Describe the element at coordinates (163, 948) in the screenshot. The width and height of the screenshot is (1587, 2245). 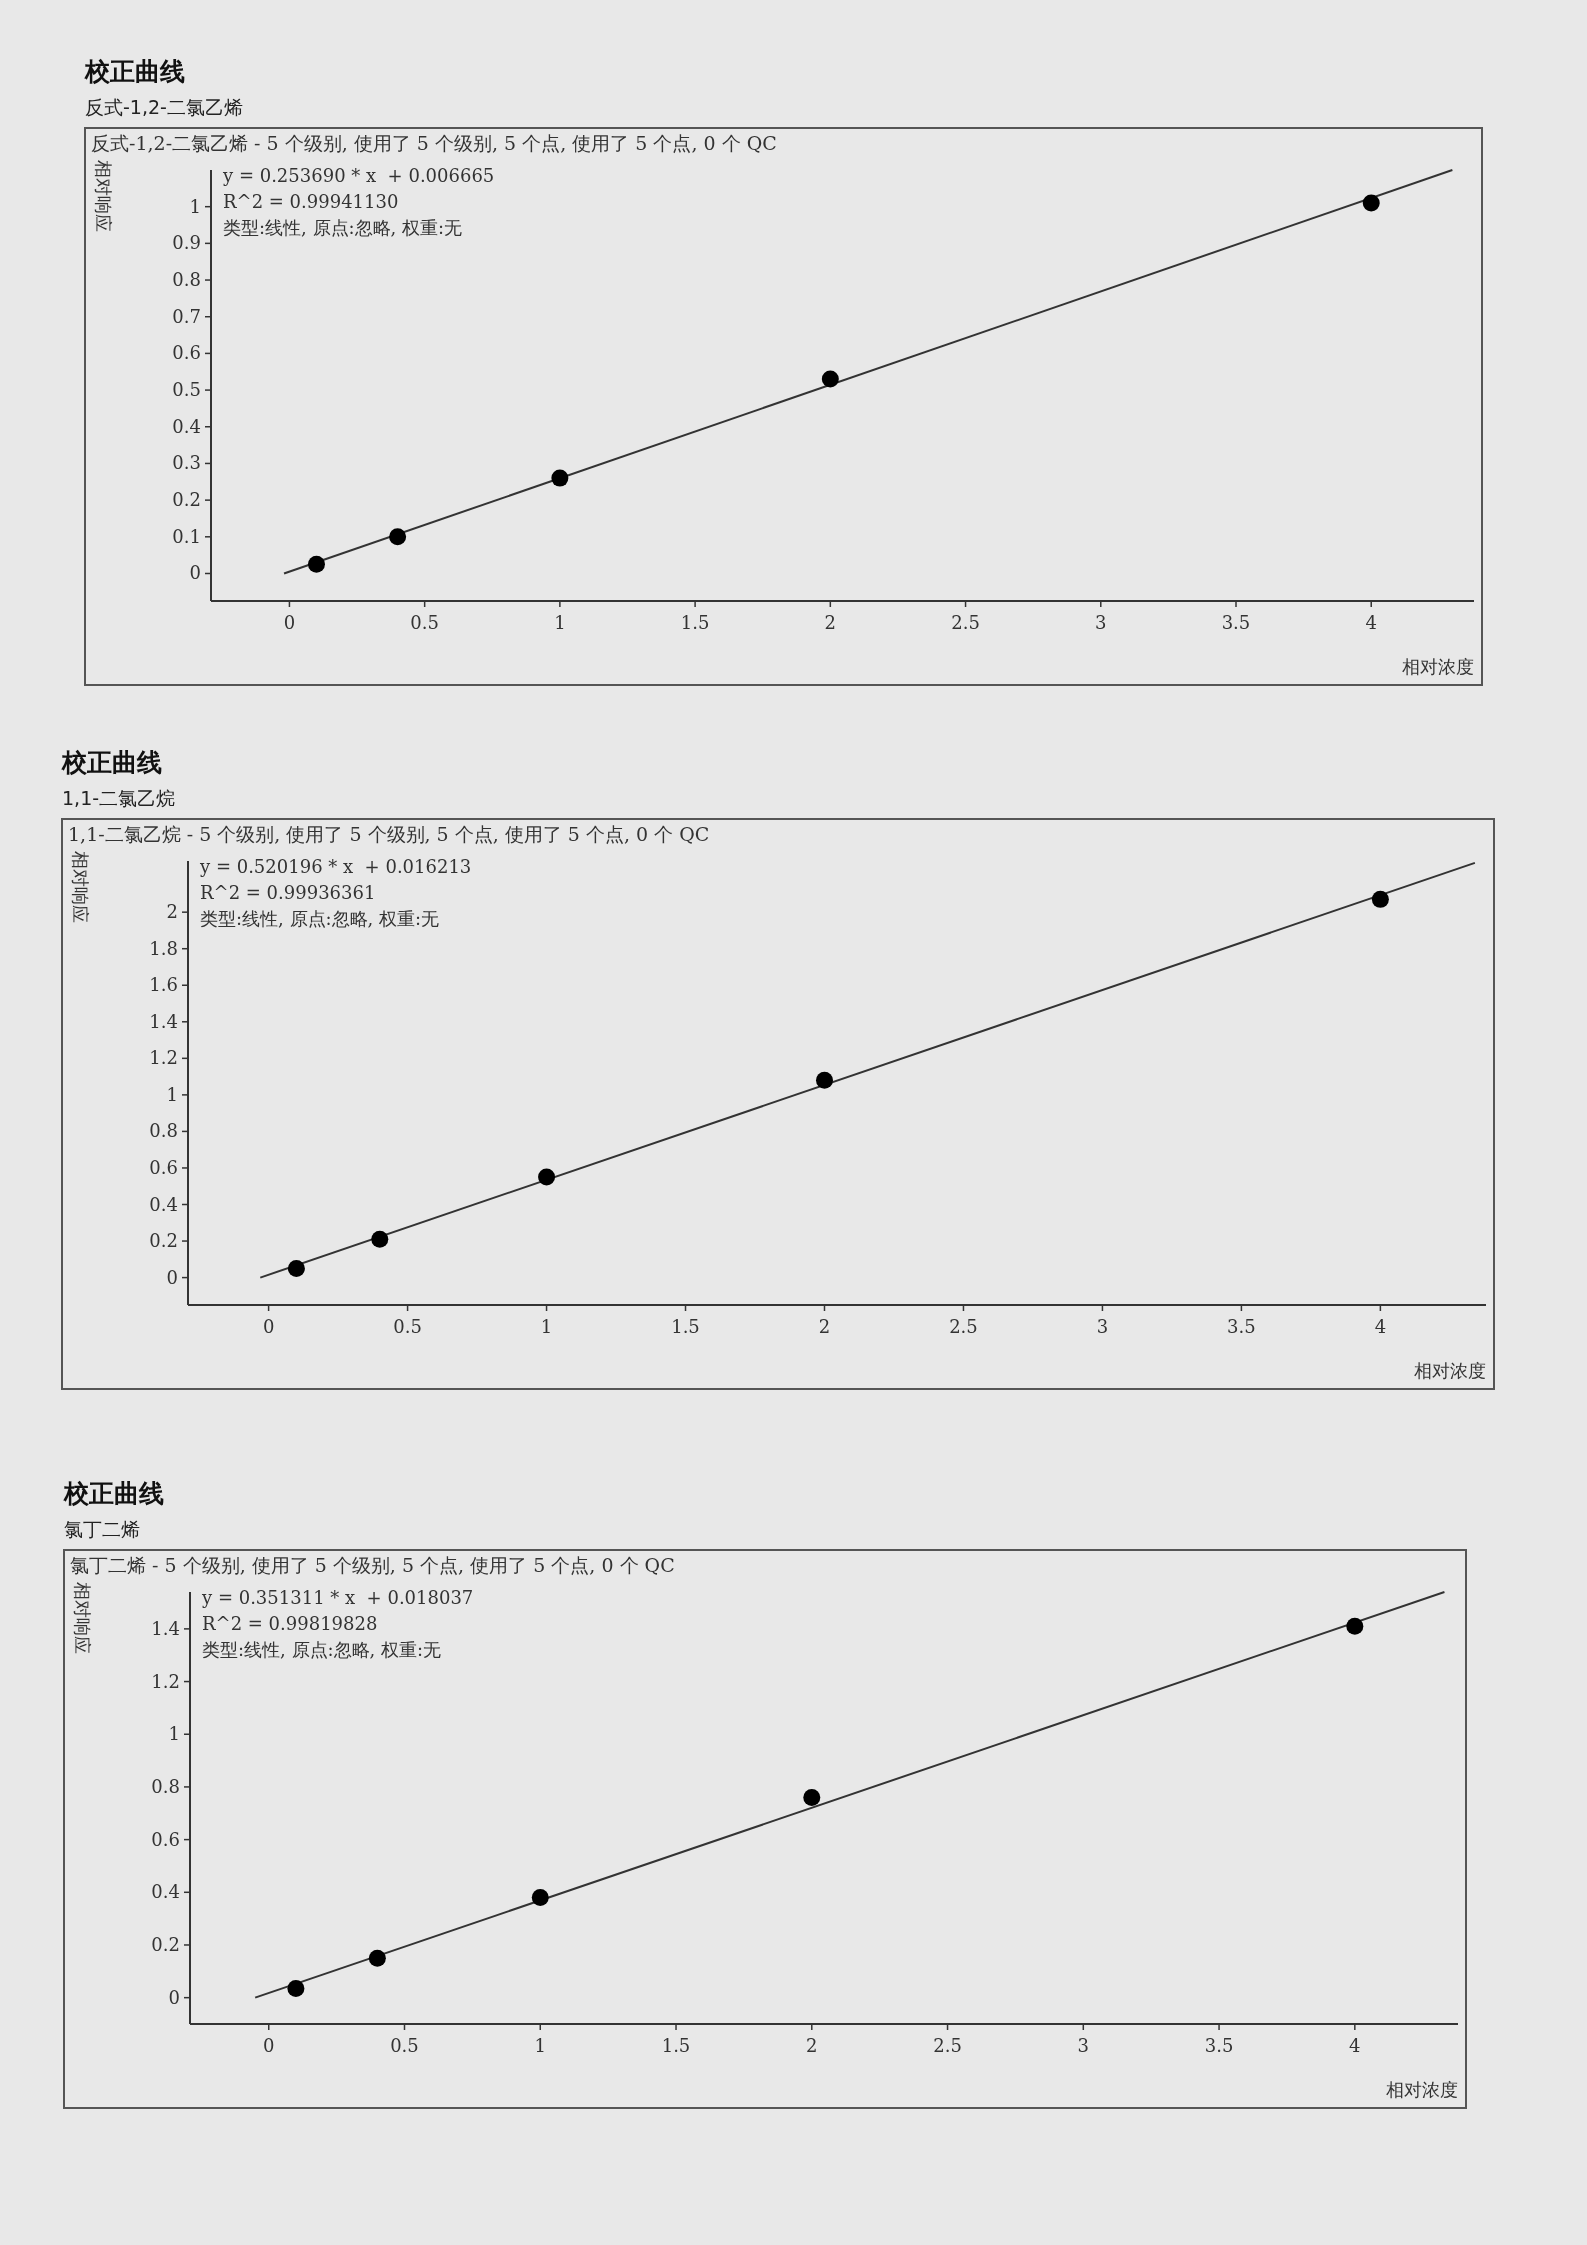
I see `y-tick-label: 1.8` at that location.